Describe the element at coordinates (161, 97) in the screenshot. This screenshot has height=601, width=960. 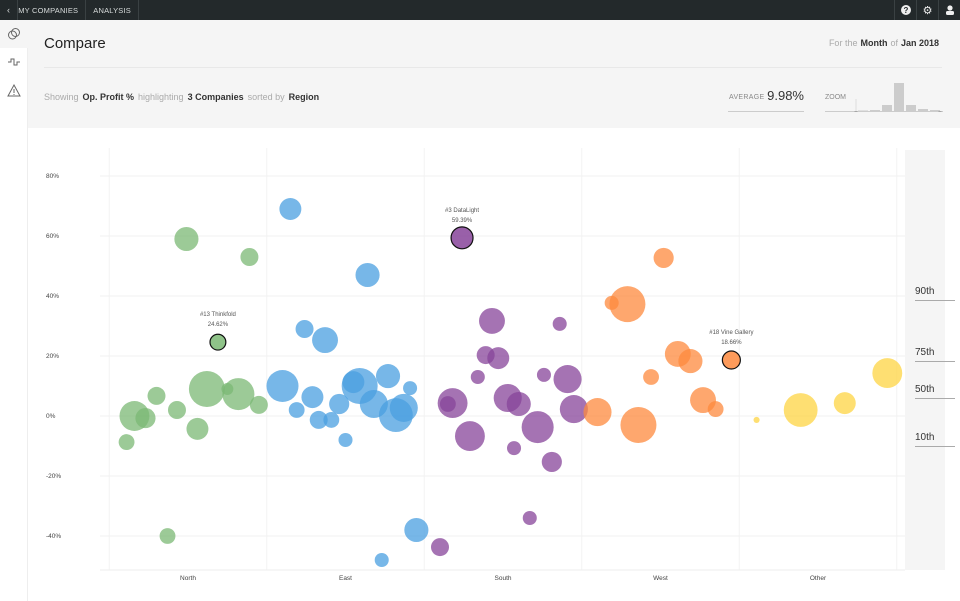
I see `highlighting-label: highlighting` at that location.